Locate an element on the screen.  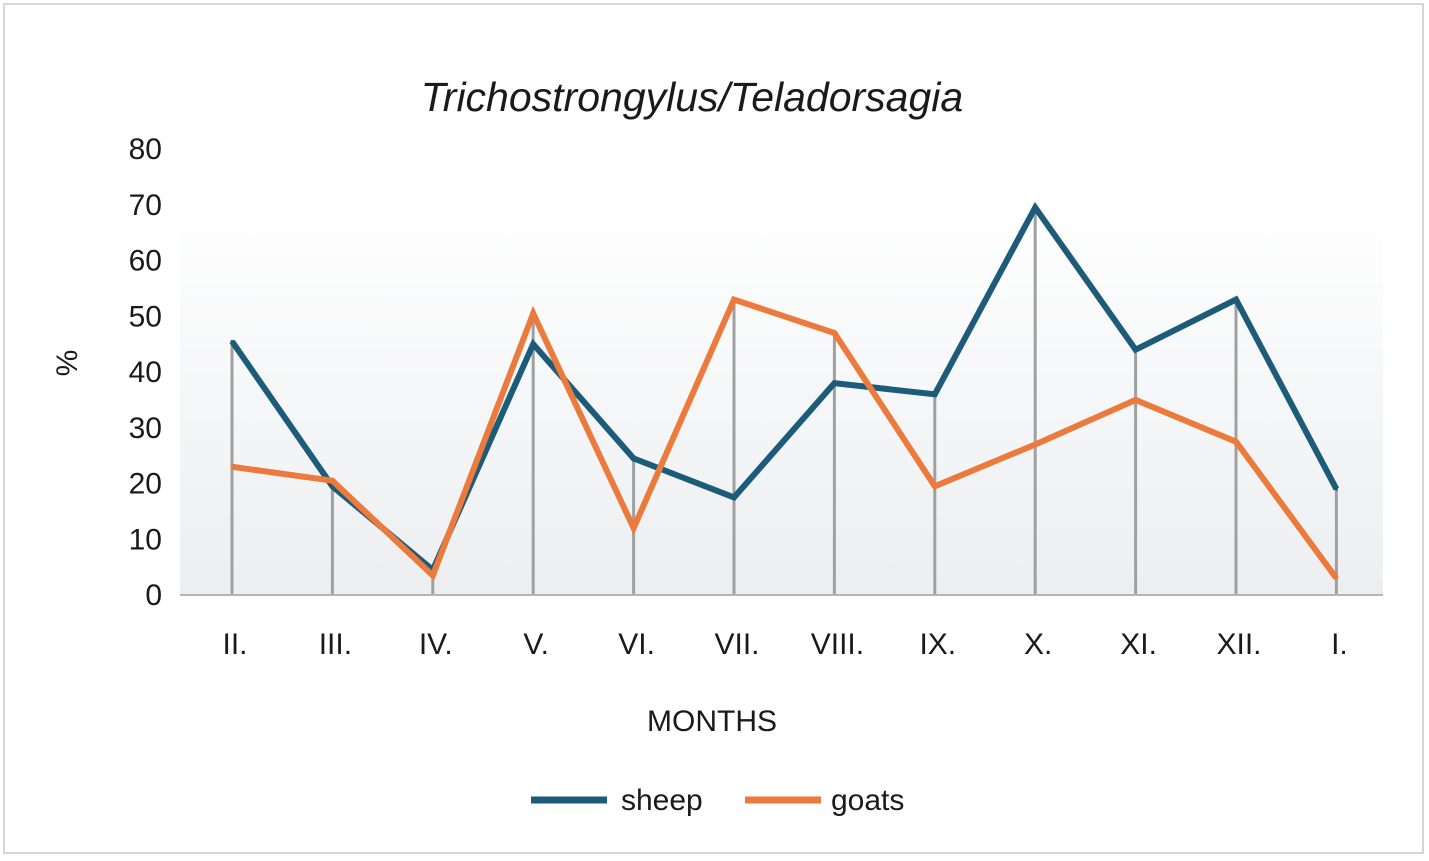
y-tick-label: 50 is located at coordinates (145, 316).